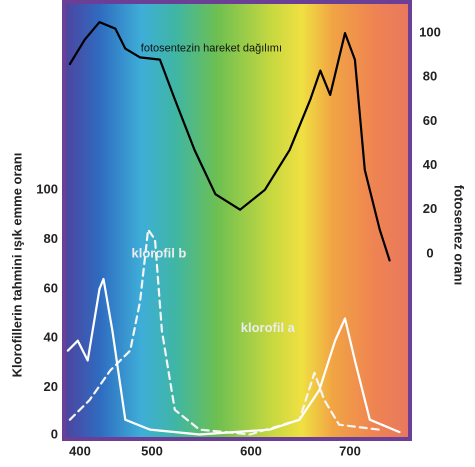 This screenshot has height=467, width=475. What do you see at coordinates (268, 327) in the screenshot?
I see `annotation: klorofil a` at bounding box center [268, 327].